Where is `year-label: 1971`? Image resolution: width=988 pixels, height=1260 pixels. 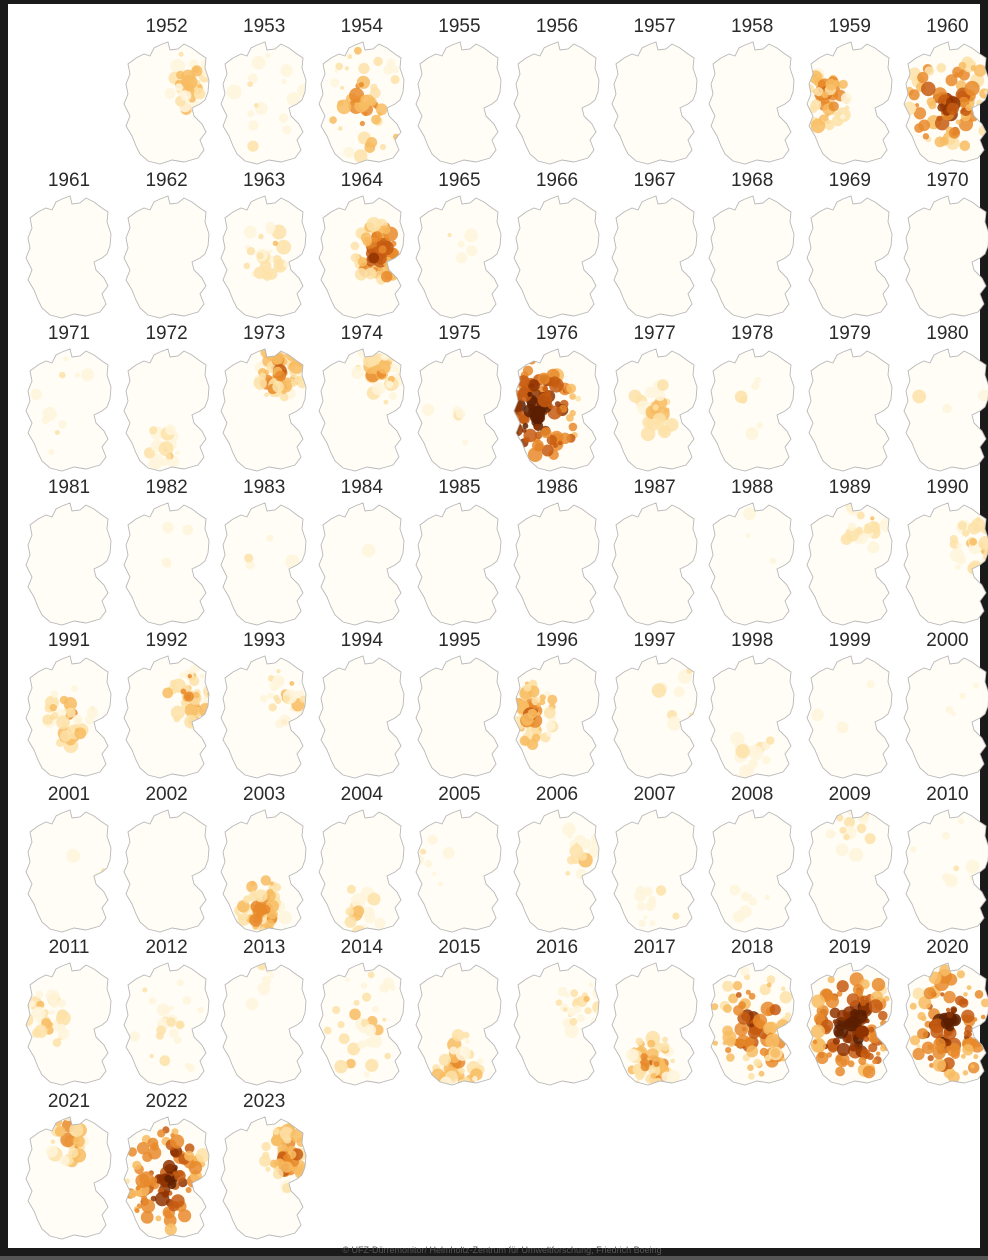
year-label: 1971 is located at coordinates (69, 334).